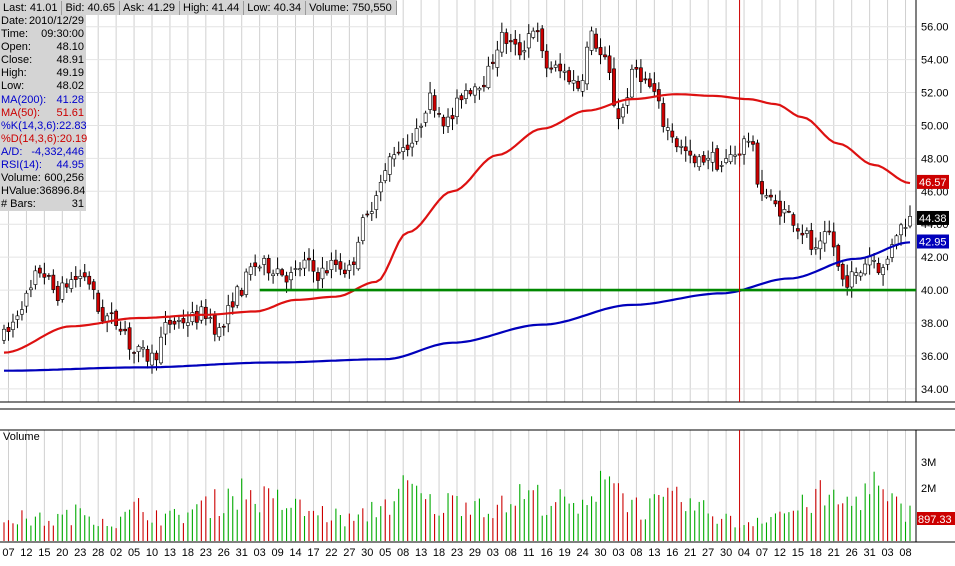  I want to click on price-tick-label: 48.00, so click(935, 159).